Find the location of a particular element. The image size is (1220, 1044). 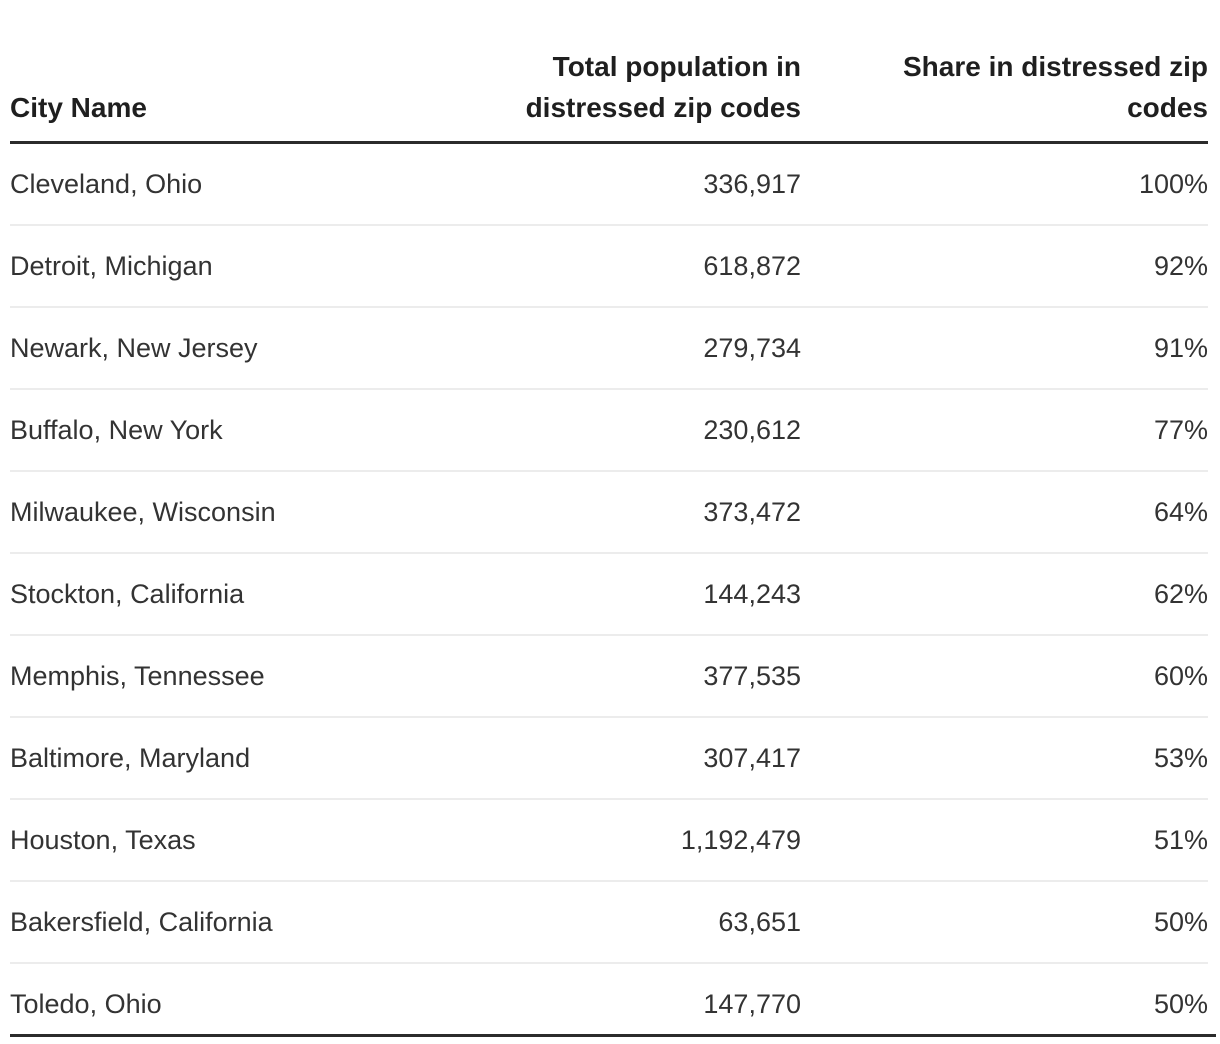

population-cell: 377,535 is located at coordinates (615, 676).